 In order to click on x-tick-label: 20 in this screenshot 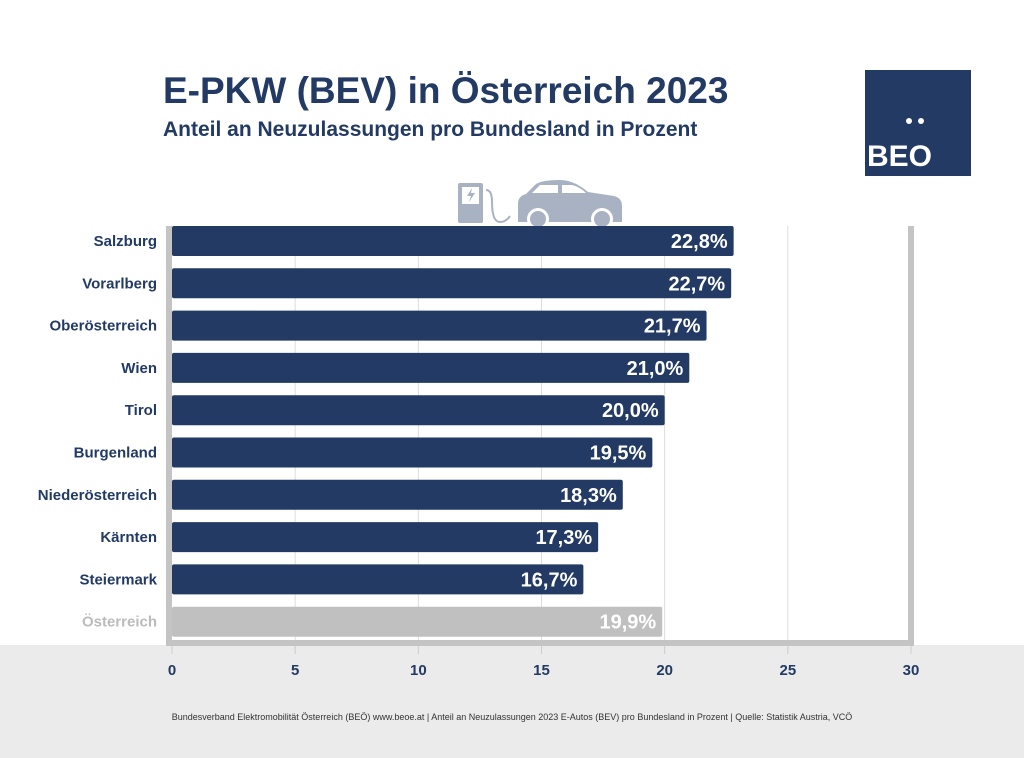, I will do `click(664, 670)`.